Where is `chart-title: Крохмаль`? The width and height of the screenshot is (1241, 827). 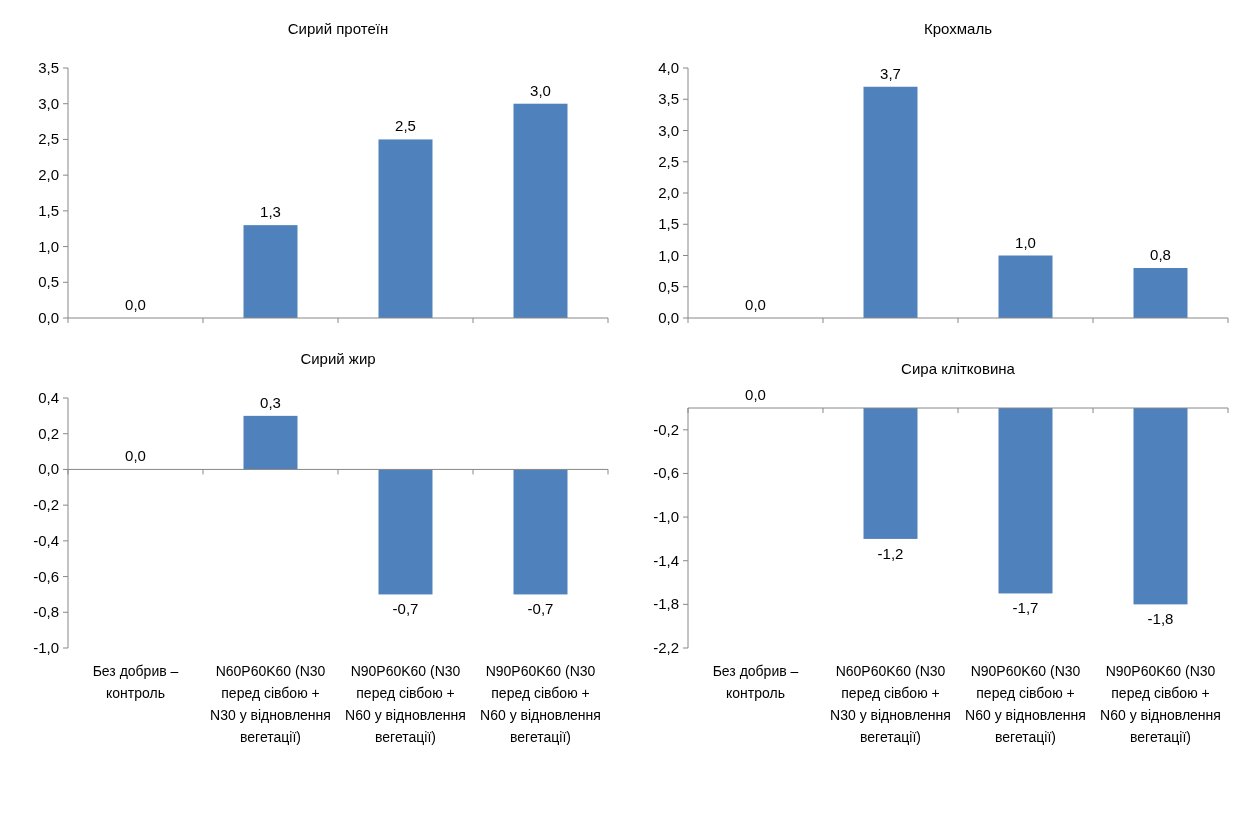
chart-title: Крохмаль is located at coordinates (958, 28).